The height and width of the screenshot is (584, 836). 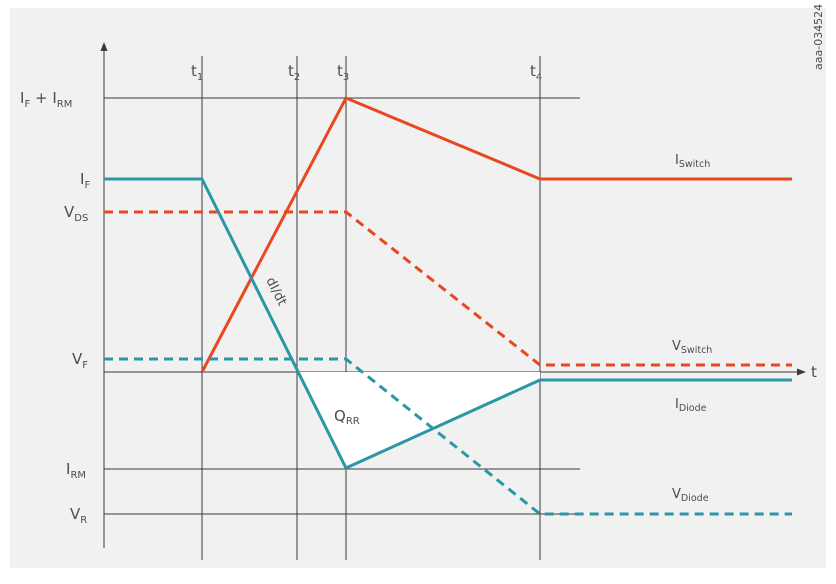 What do you see at coordinates (104, 46) in the screenshot?
I see `y-axis-arrow` at bounding box center [104, 46].